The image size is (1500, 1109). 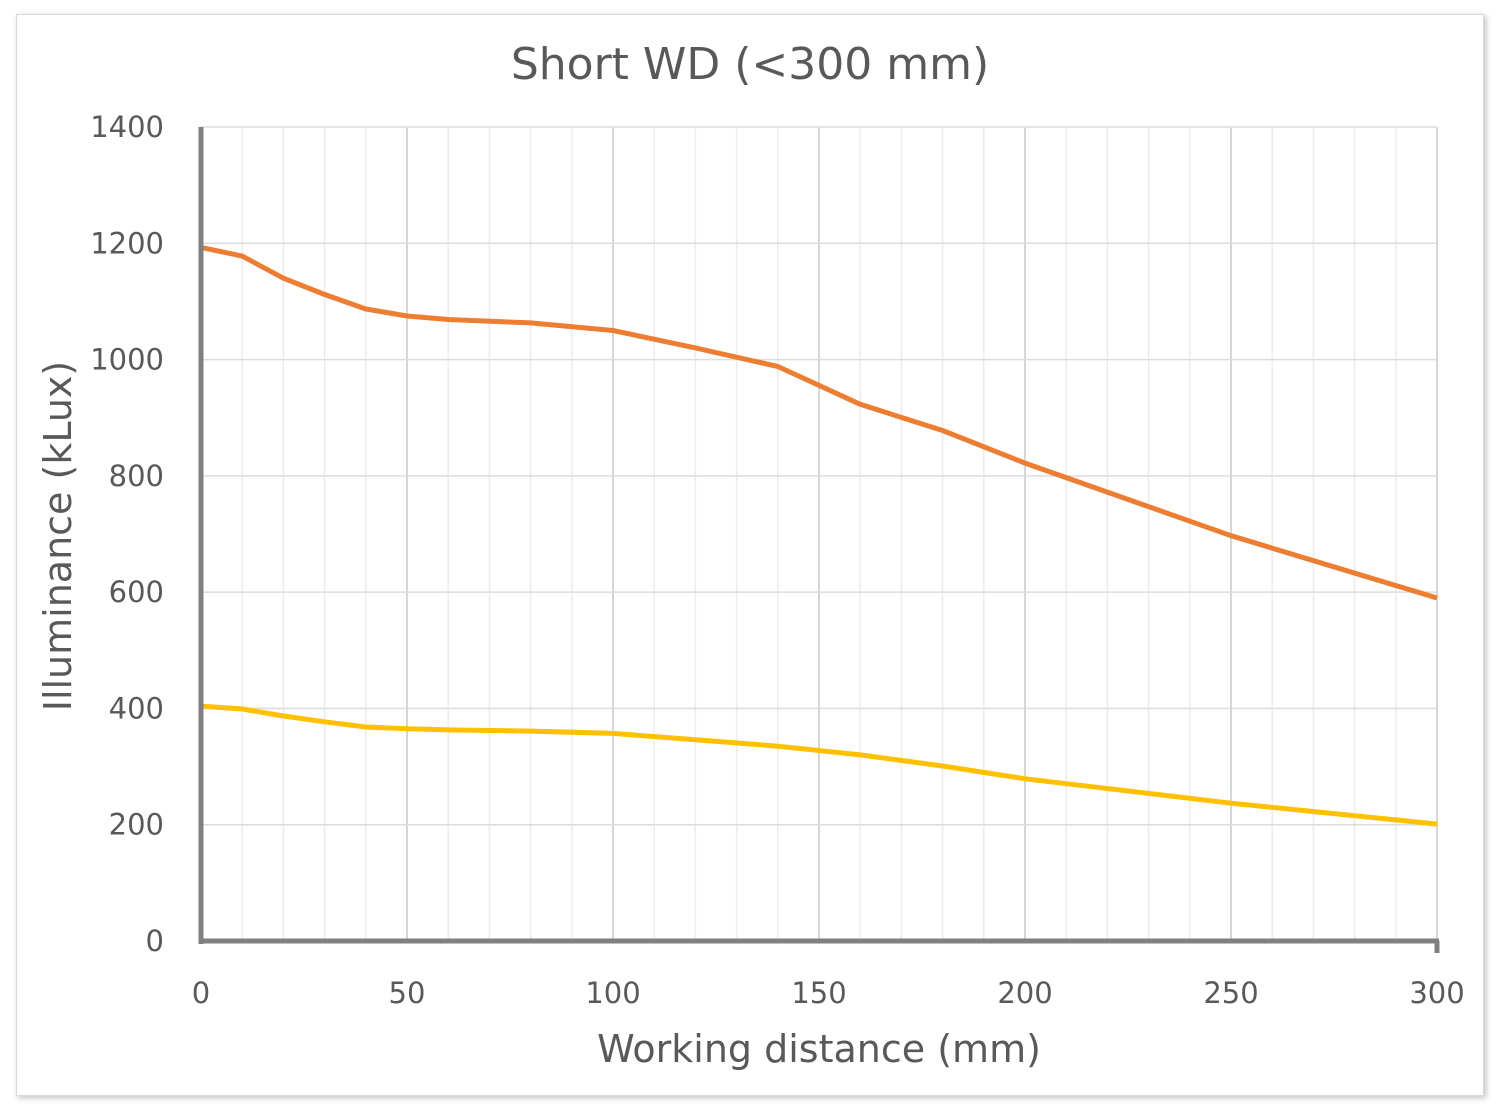 What do you see at coordinates (818, 993) in the screenshot?
I see `x-tick-label: 150` at bounding box center [818, 993].